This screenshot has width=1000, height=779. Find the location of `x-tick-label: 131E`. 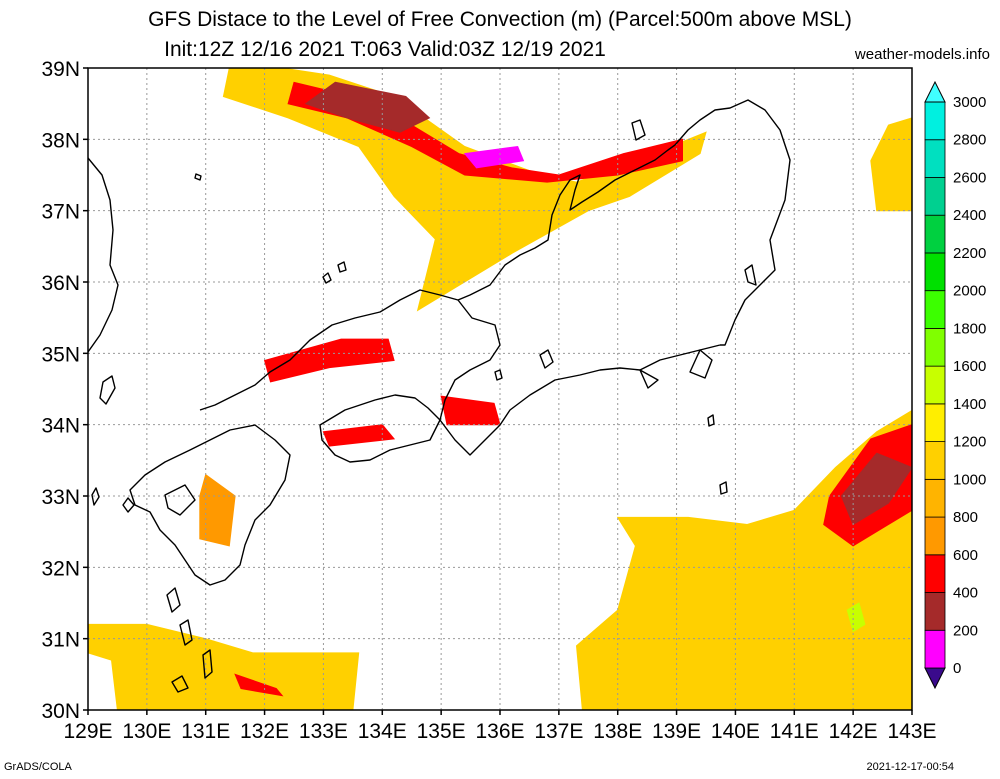

x-tick-label: 131E is located at coordinates (205, 731).